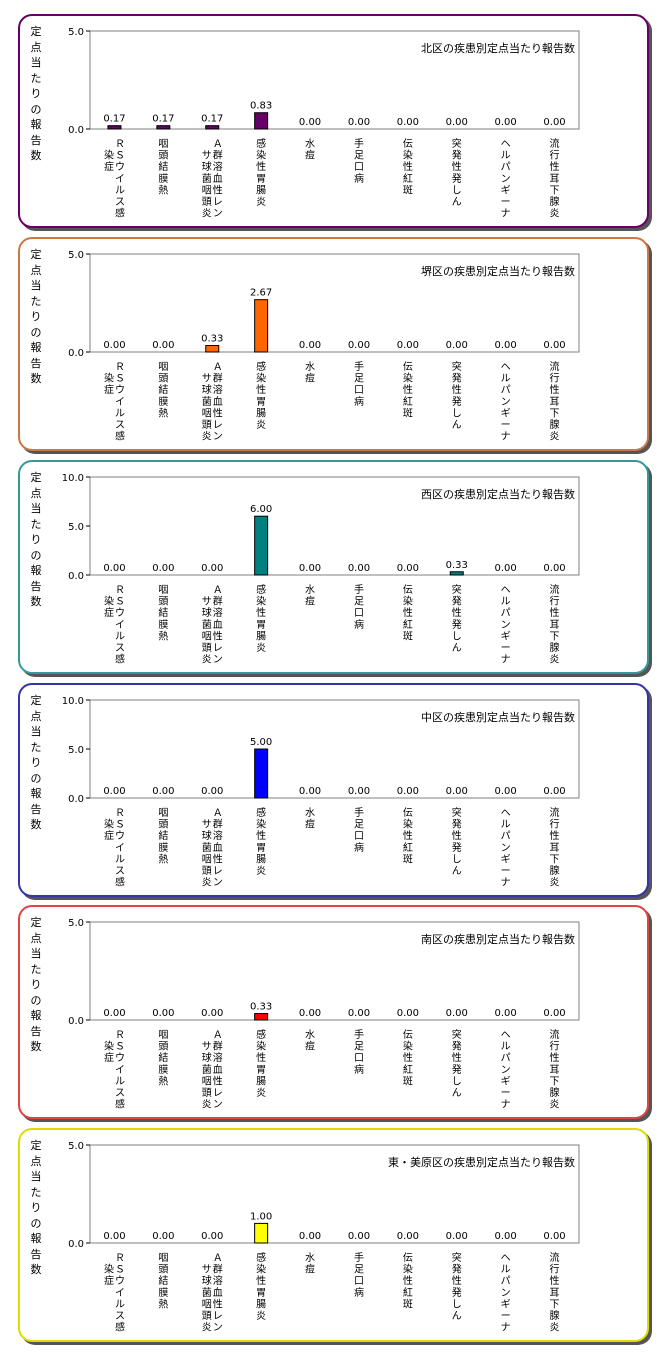  I want to click on category-label-char: 突, so click(457, 589).